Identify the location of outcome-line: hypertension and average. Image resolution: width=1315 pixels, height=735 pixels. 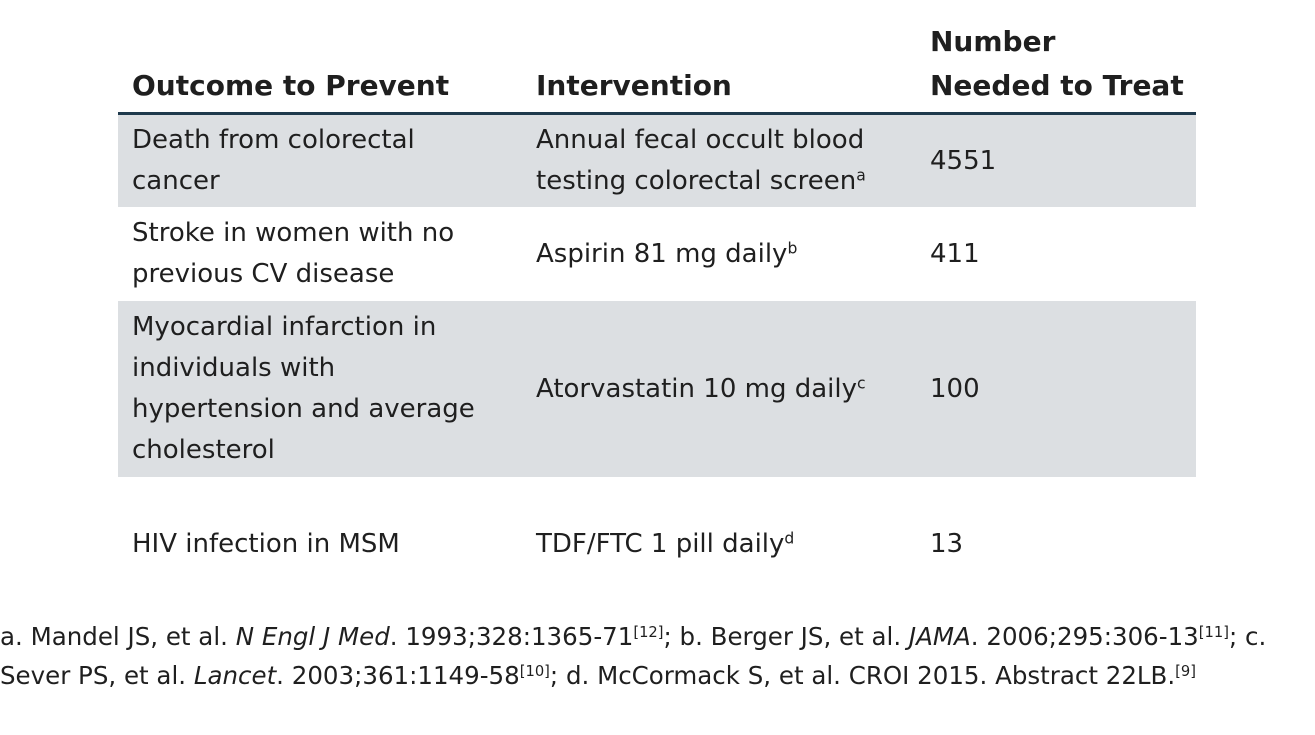
(303, 409).